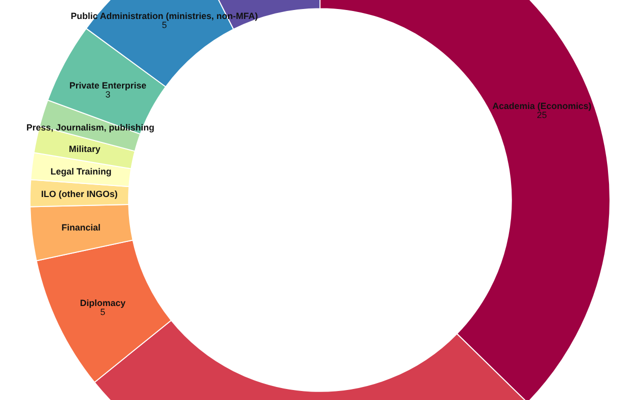 The width and height of the screenshot is (640, 400). Describe the element at coordinates (103, 303) in the screenshot. I see `slice-label: Diplomacy` at that location.